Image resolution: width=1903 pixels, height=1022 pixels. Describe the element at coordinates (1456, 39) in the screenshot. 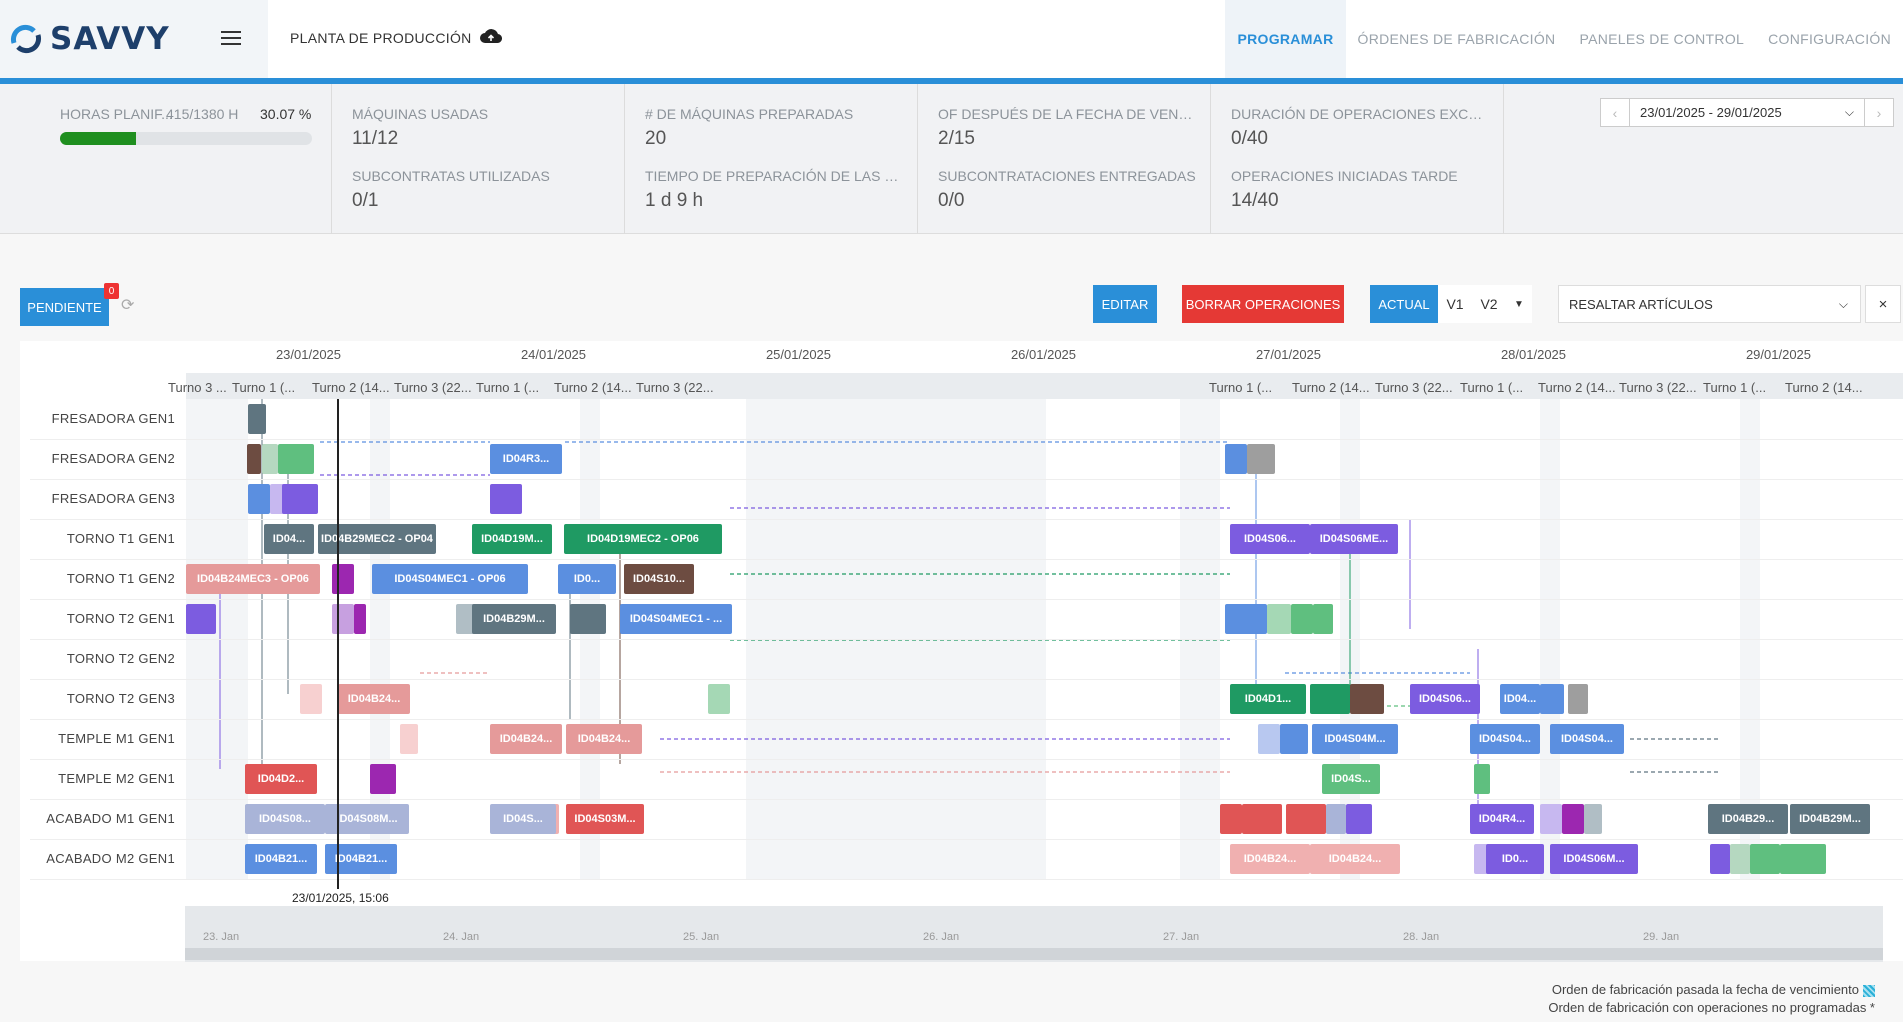

I see `nav-ordenes: ÓRDENES DE FABRICACIÓN` at that location.